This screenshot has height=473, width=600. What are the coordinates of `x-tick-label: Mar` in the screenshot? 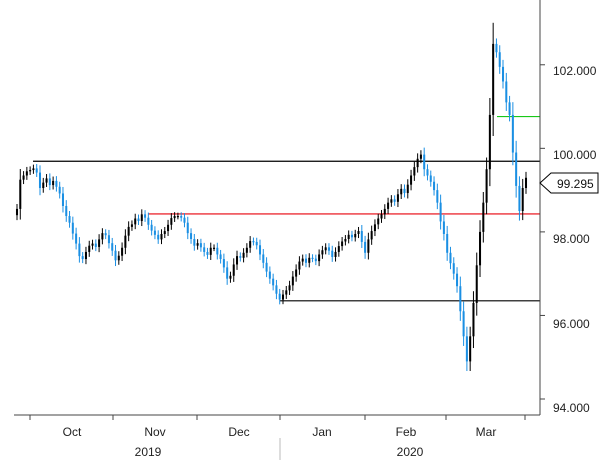 It's located at (486, 432).